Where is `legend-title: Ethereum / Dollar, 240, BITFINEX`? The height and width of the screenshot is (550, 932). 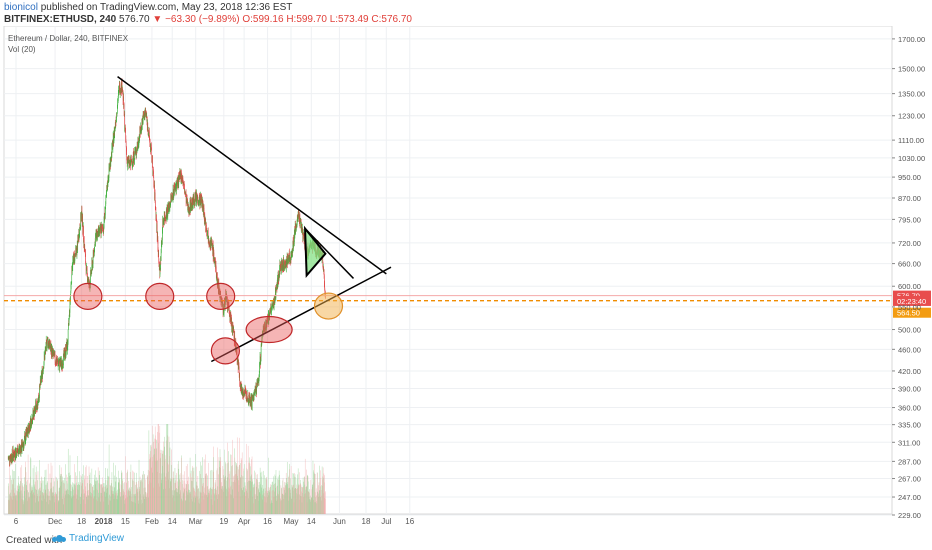
legend-title: Ethereum / Dollar, 240, BITFINEX is located at coordinates (68, 38).